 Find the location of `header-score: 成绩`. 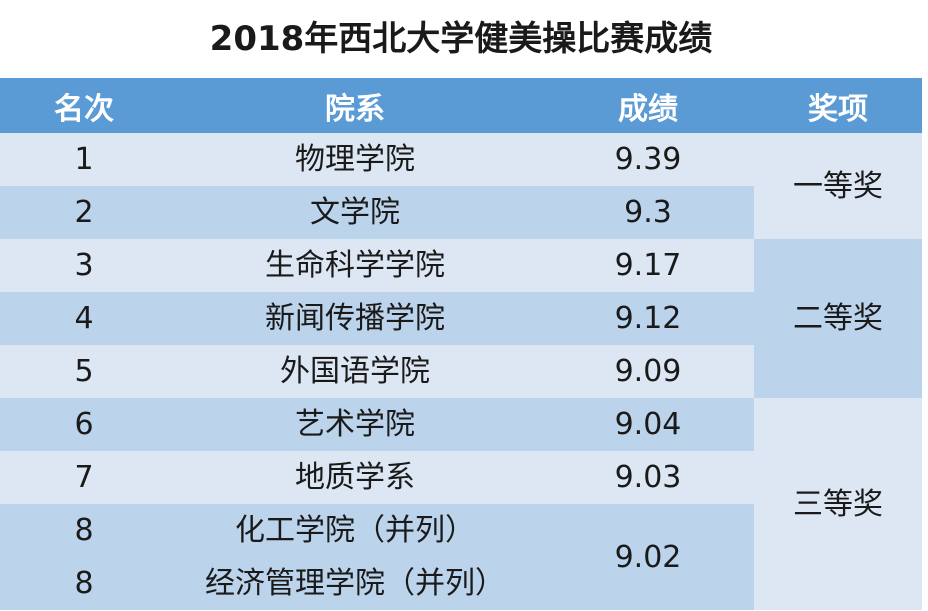

header-score: 成绩 is located at coordinates (648, 105).